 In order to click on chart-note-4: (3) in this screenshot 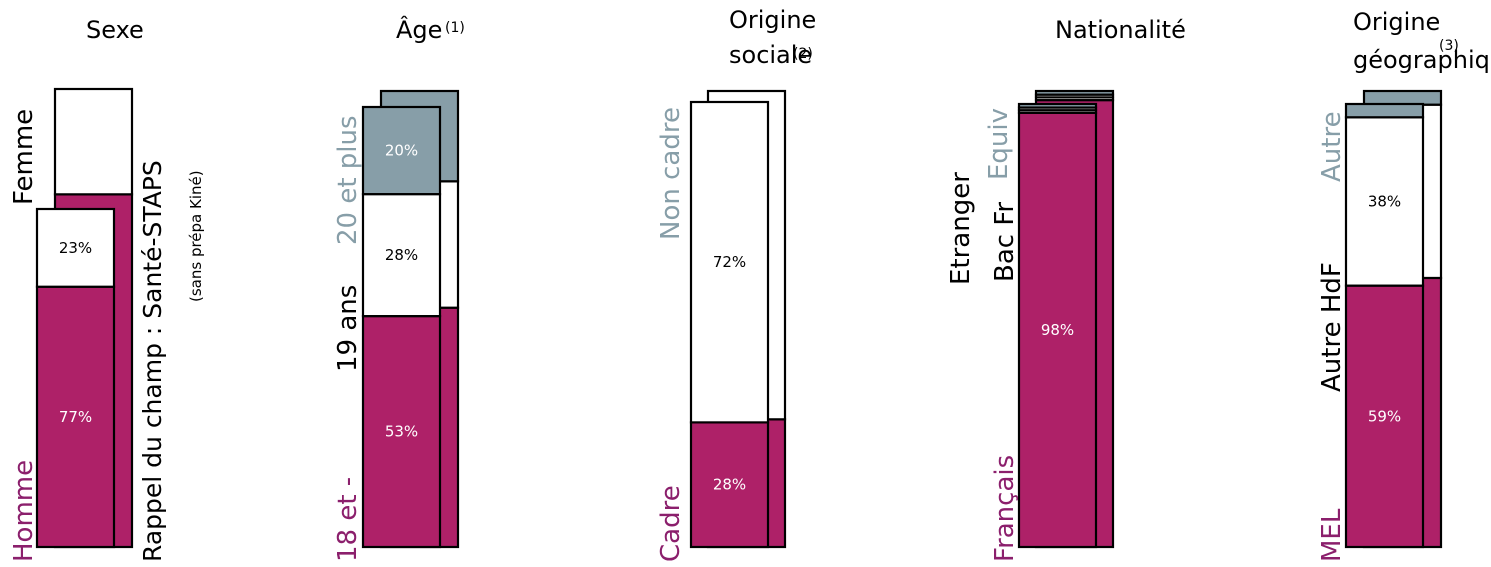, I will do `click(1449, 46)`.